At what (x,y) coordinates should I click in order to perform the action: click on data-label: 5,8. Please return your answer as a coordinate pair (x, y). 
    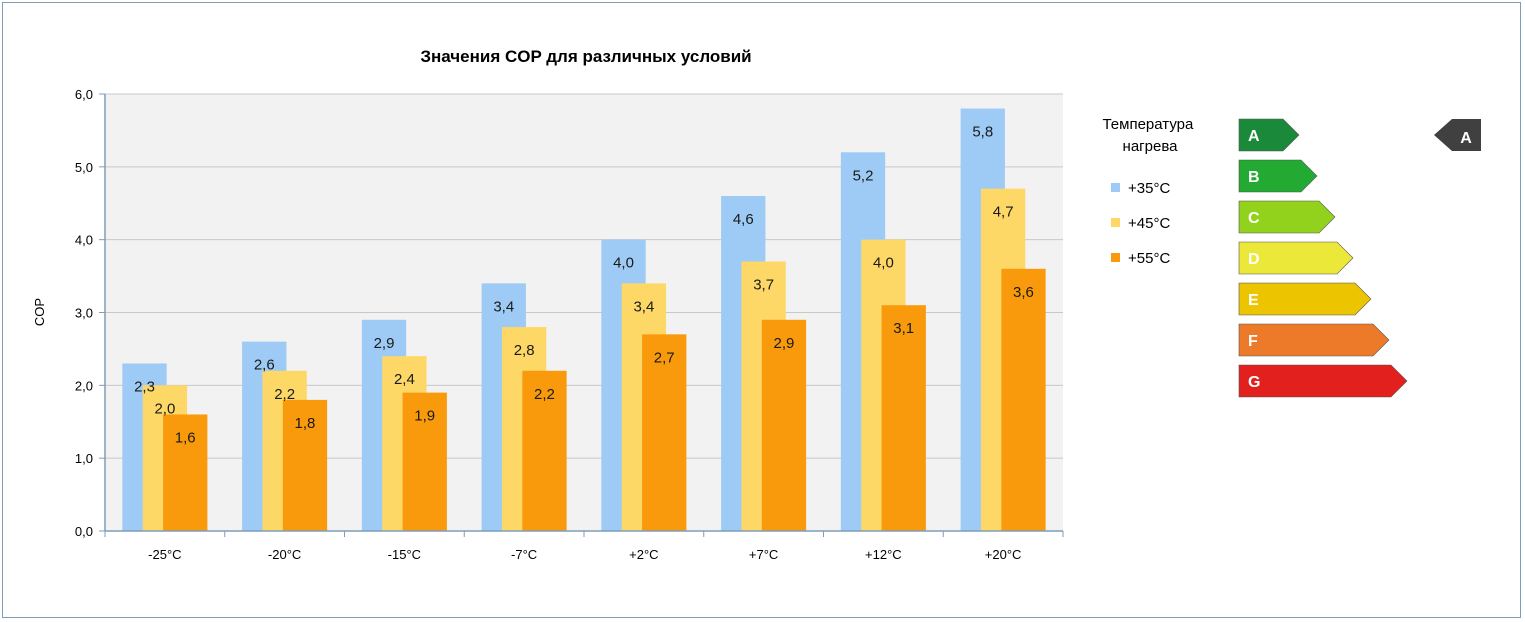
    Looking at the image, I should click on (982, 132).